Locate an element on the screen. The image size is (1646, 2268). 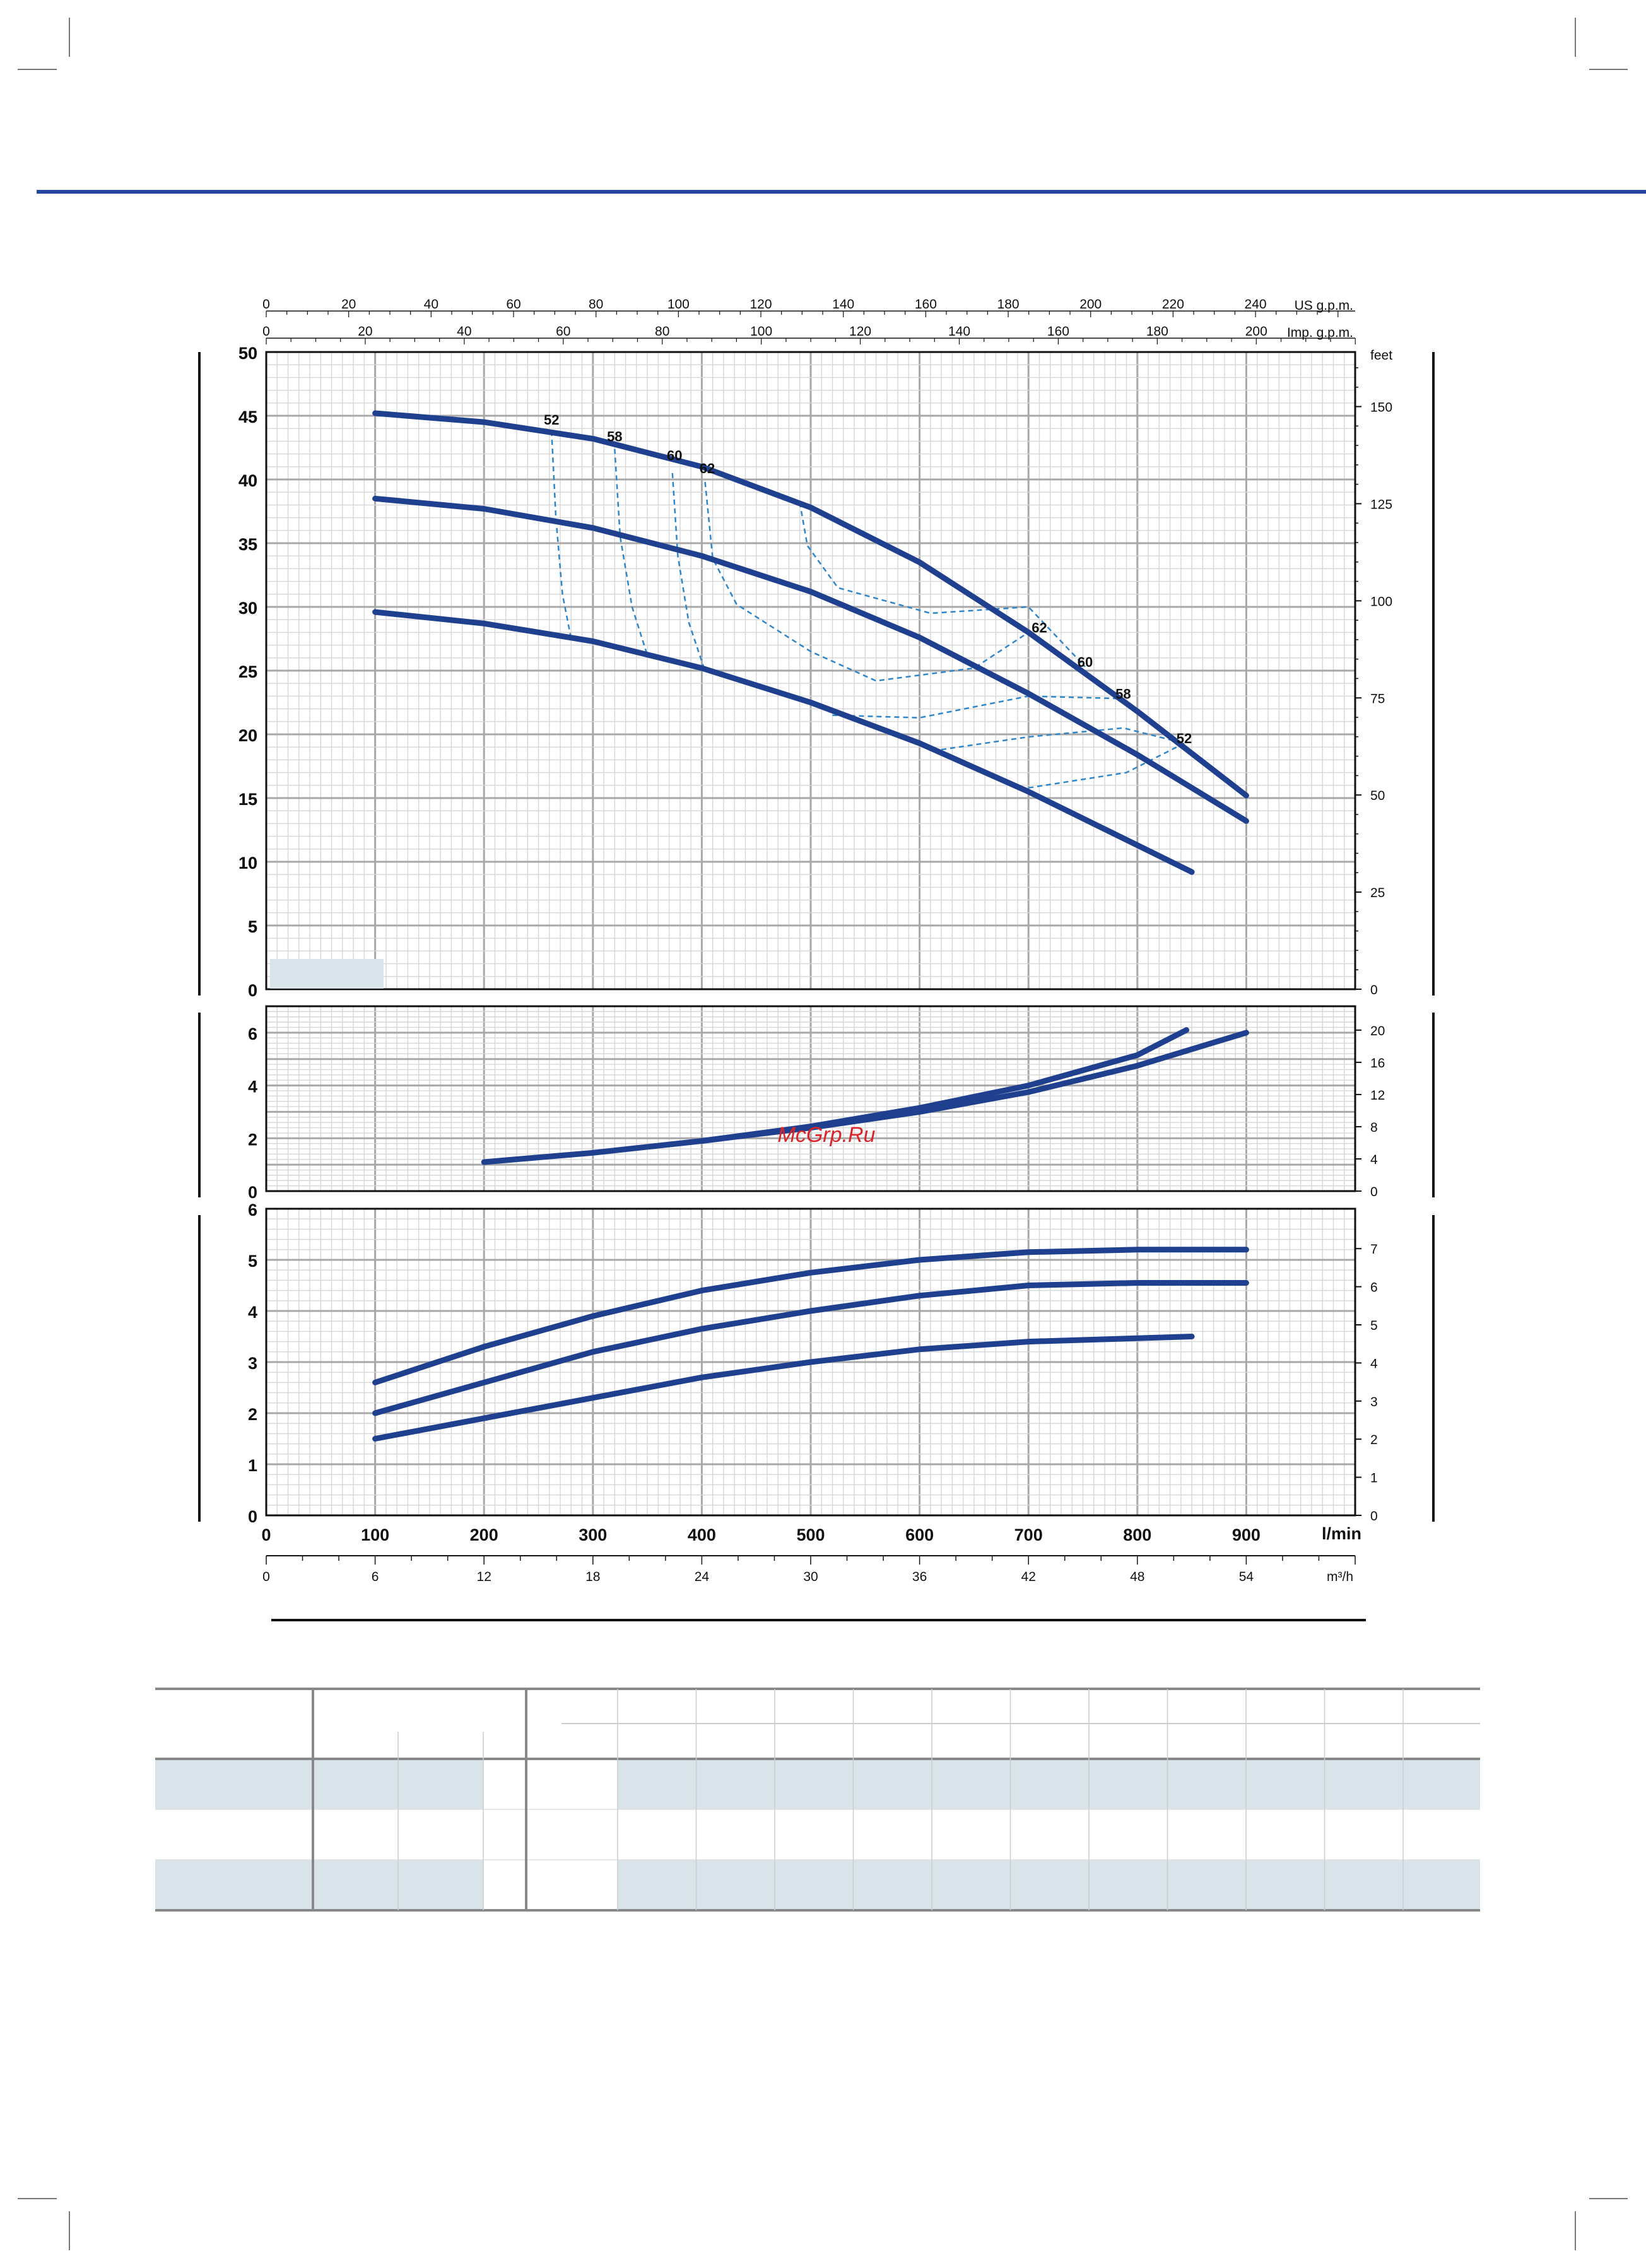
head-y-tick-label: 10 is located at coordinates (248, 863).